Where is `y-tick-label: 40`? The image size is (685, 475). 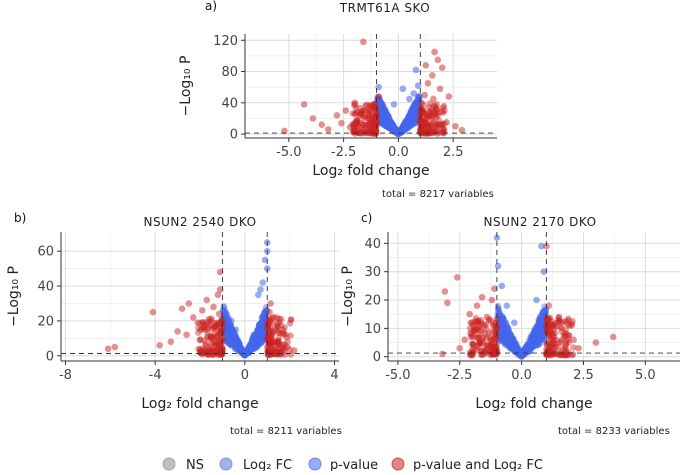
y-tick-label: 40 is located at coordinates (229, 103).